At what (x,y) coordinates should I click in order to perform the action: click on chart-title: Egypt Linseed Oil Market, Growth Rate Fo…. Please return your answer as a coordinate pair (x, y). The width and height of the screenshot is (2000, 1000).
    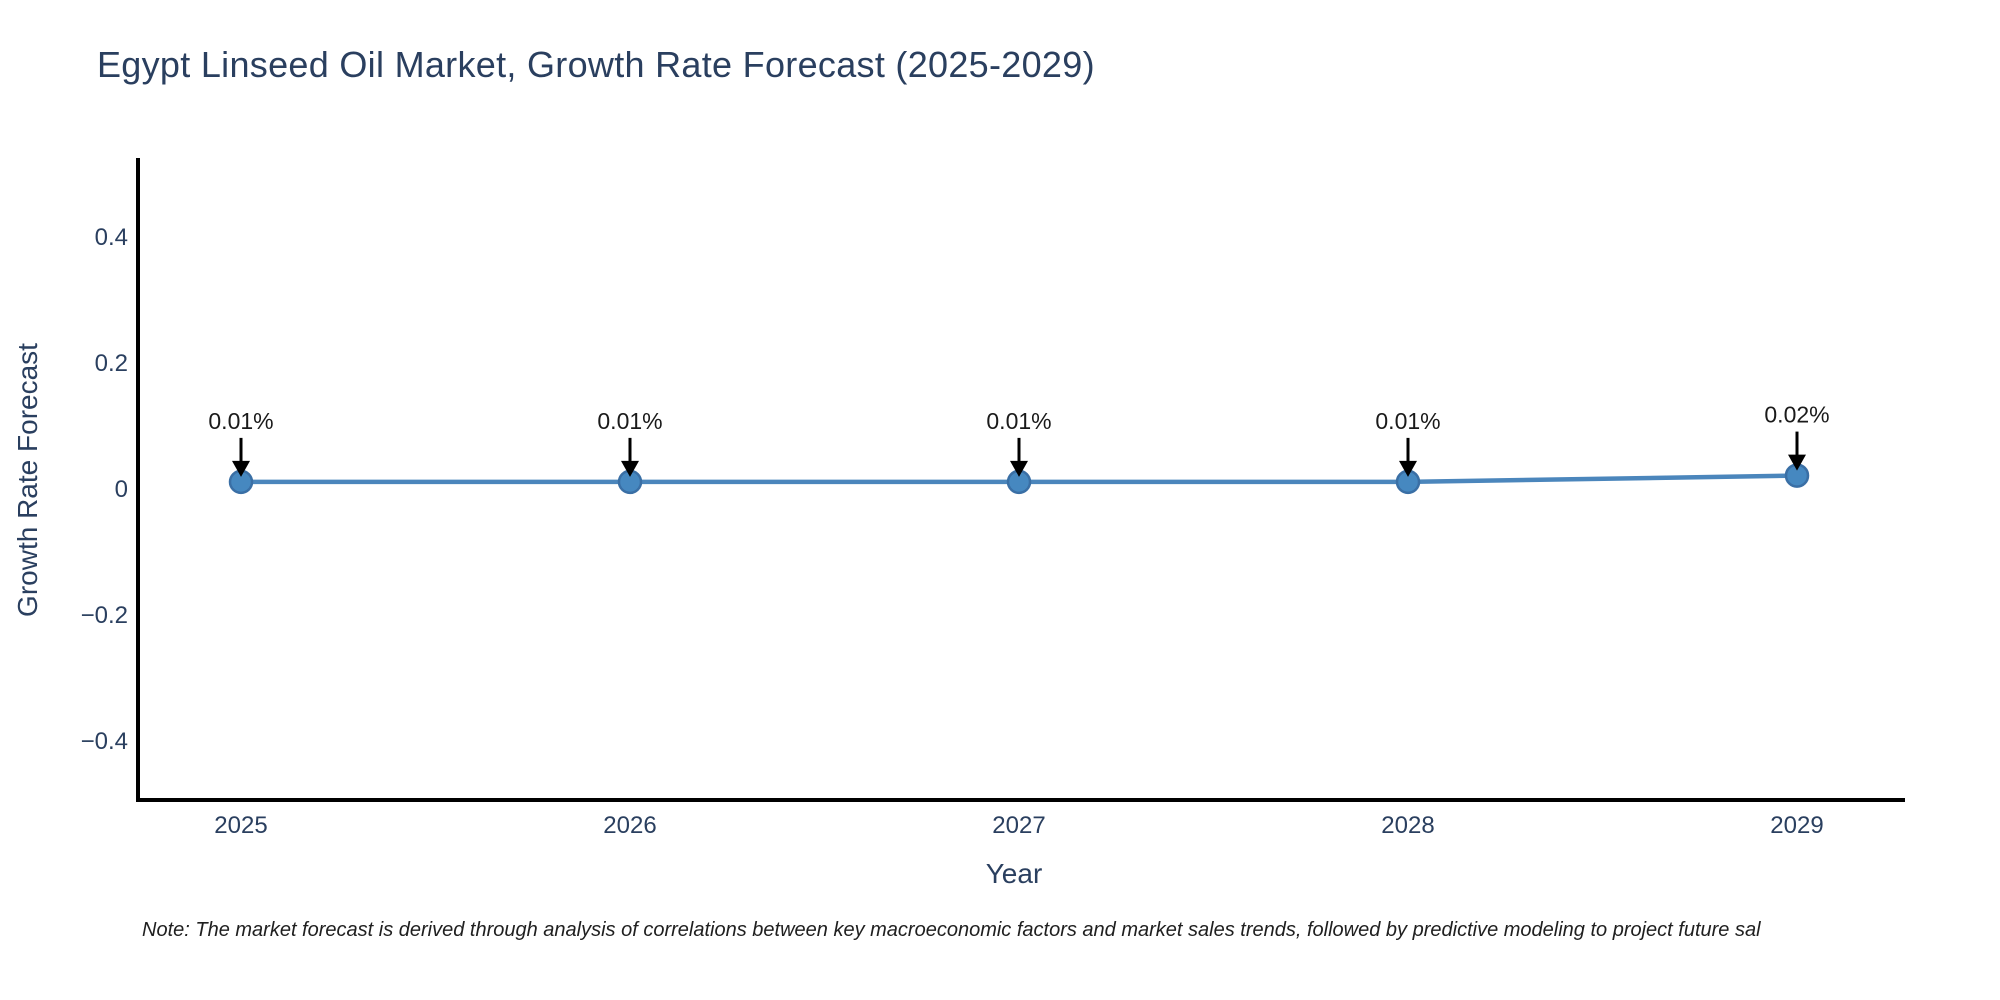
    Looking at the image, I should click on (596, 64).